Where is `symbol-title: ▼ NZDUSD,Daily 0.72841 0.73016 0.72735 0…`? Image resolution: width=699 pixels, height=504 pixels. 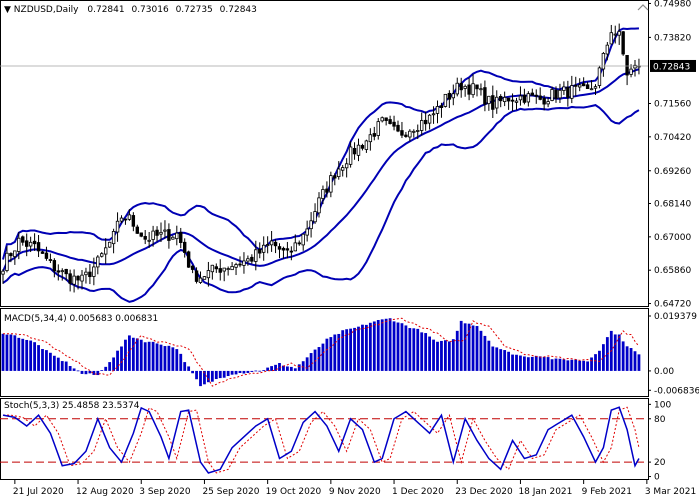 symbol-title: ▼ NZDUSD,Daily 0.72841 0.73016 0.72735 0… is located at coordinates (130, 10).